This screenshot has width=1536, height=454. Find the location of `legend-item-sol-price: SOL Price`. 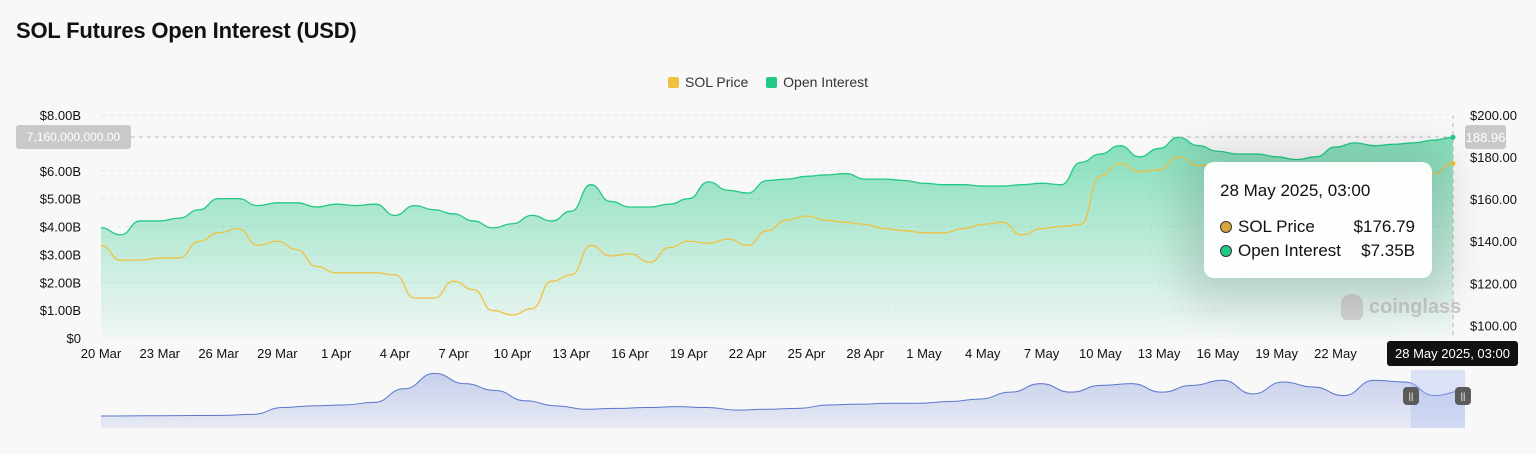

legend-item-sol-price: SOL Price is located at coordinates (708, 82).